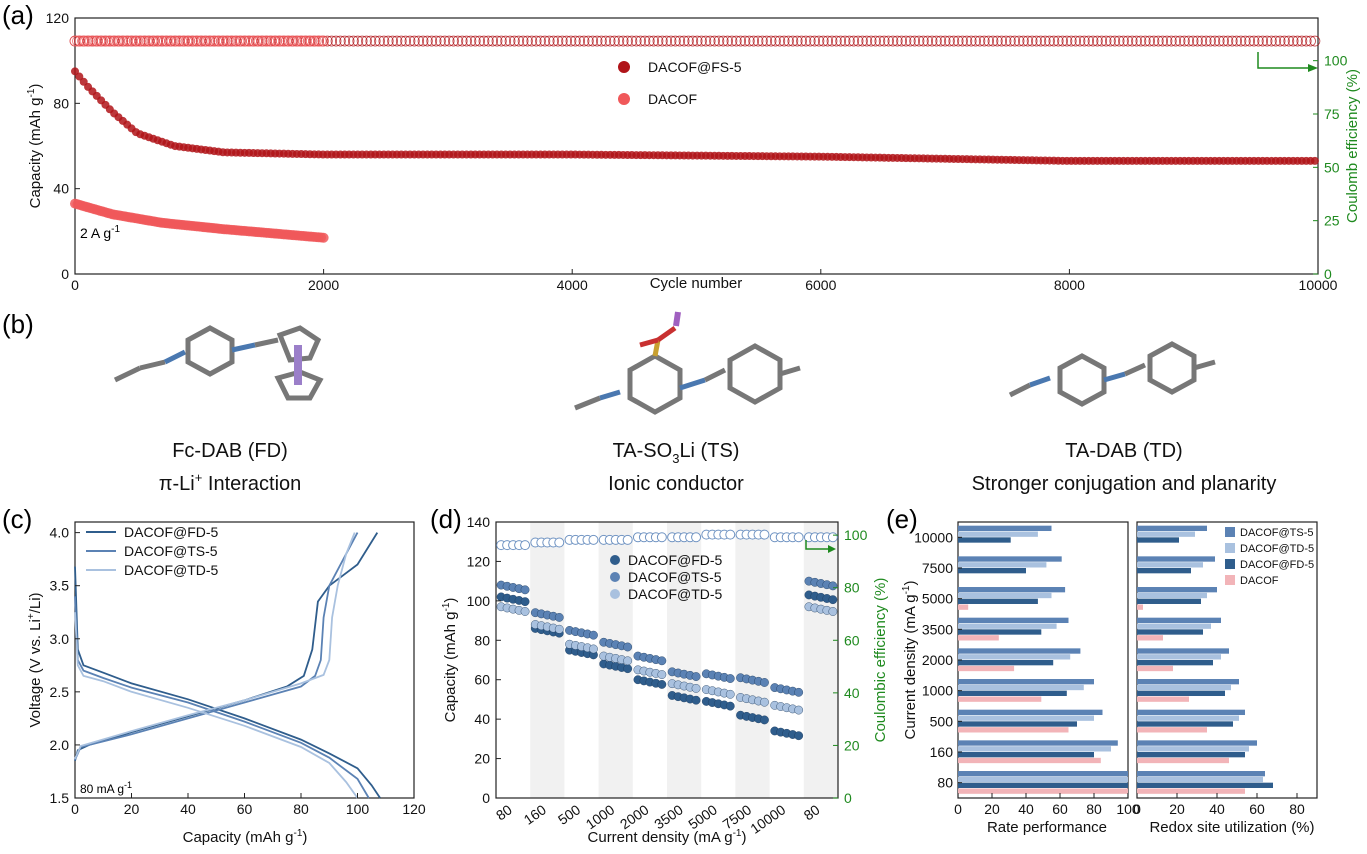 Image resolution: width=1367 pixels, height=854 pixels. What do you see at coordinates (945, 783) in the screenshot?
I see `panel-e-y-tick-label: 80` at bounding box center [945, 783].